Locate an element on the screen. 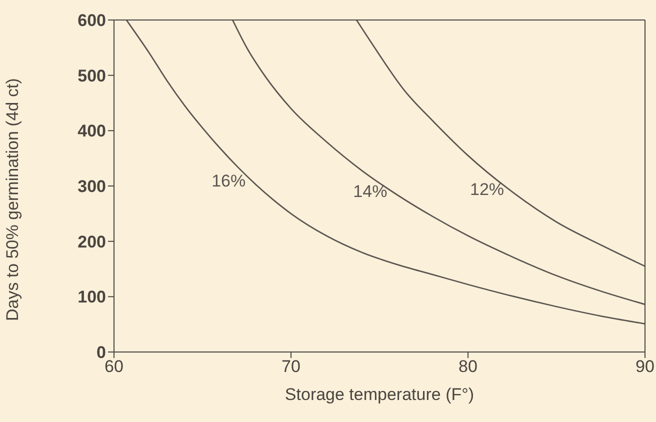  series-label: 16% is located at coordinates (229, 180).